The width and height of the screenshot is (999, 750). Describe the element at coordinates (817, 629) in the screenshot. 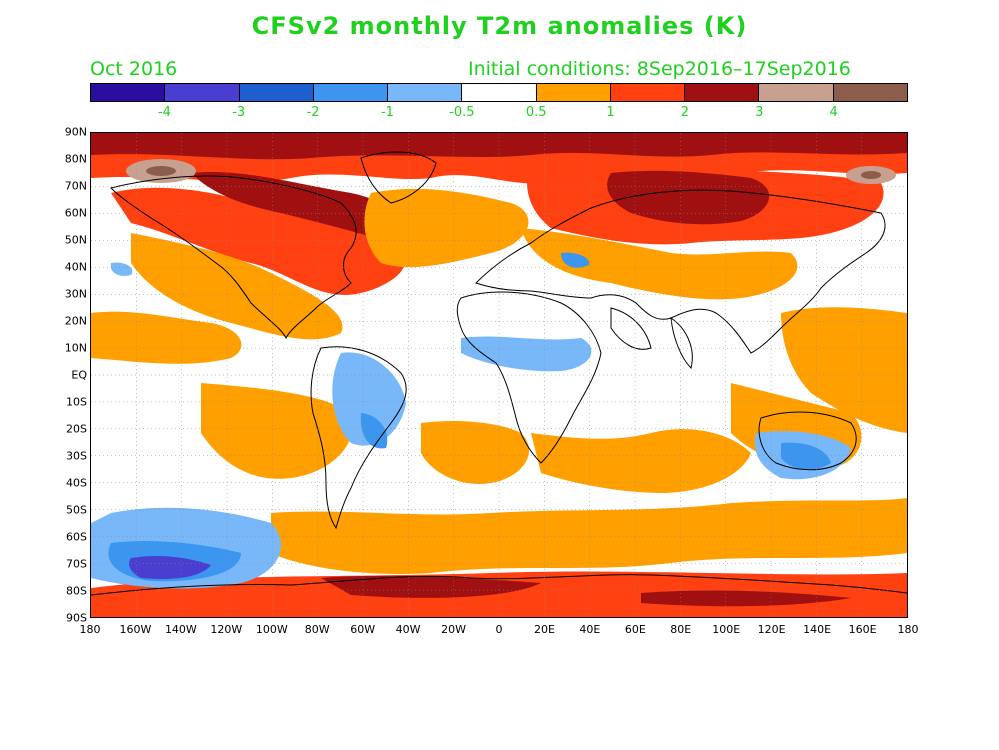

I see `longitude-label: 140E` at that location.